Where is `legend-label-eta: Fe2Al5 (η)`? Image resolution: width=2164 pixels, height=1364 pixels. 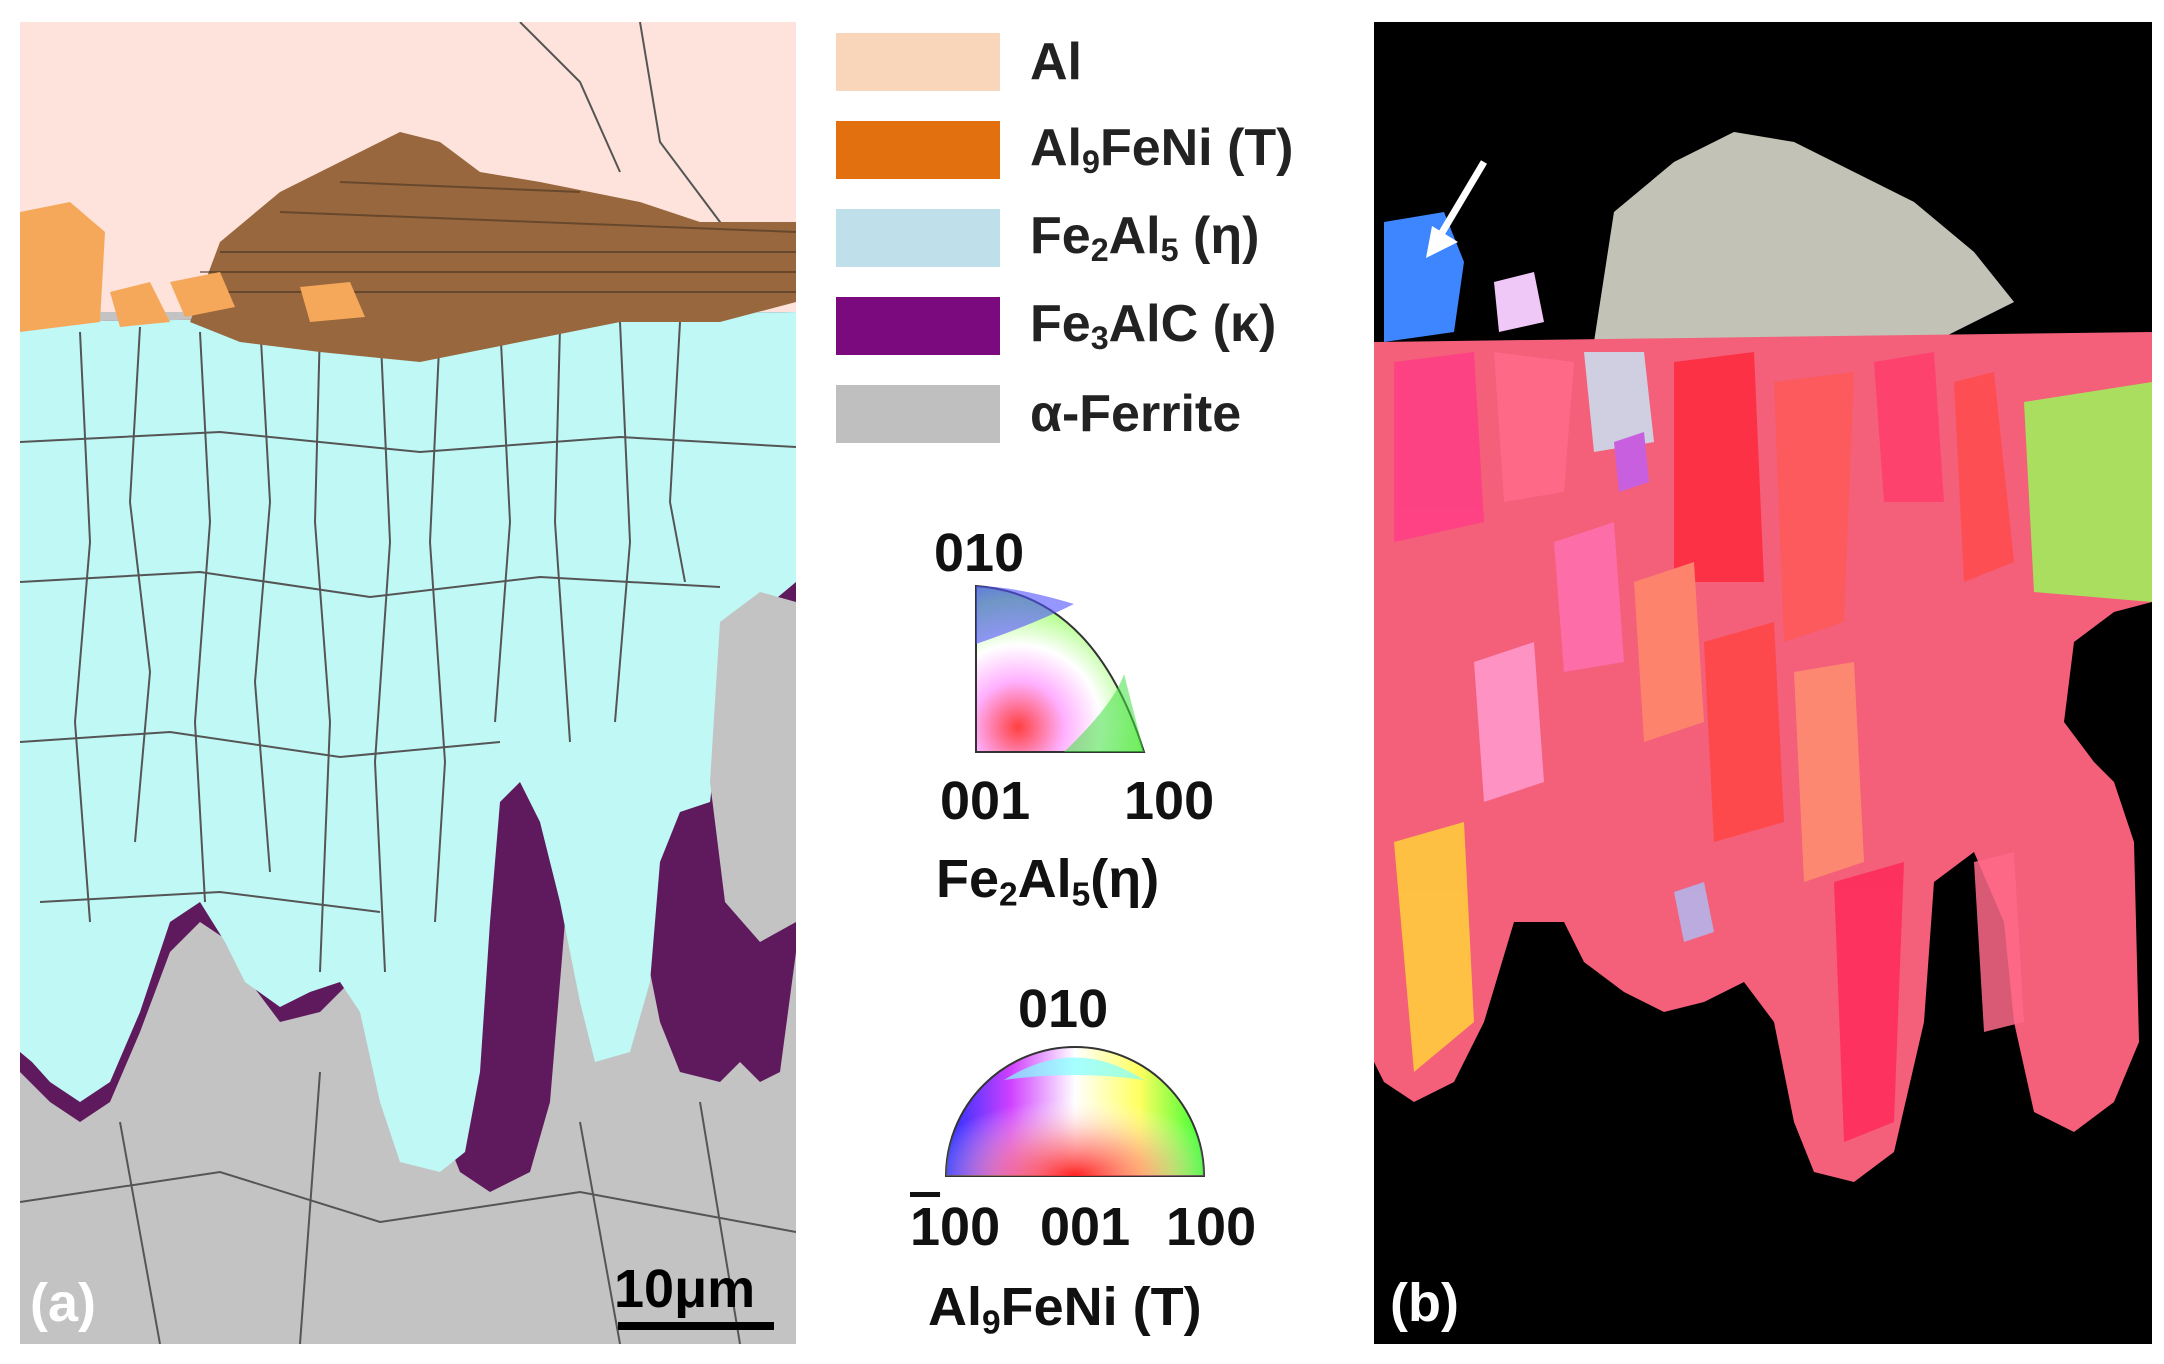 legend-label-eta: Fe2Al5 (η) is located at coordinates (1145, 238).